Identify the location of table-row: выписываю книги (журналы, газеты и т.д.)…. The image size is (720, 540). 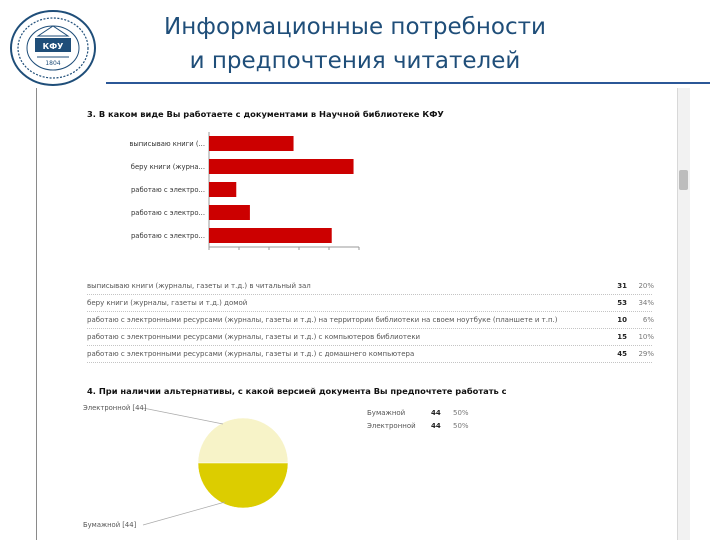
(370, 286).